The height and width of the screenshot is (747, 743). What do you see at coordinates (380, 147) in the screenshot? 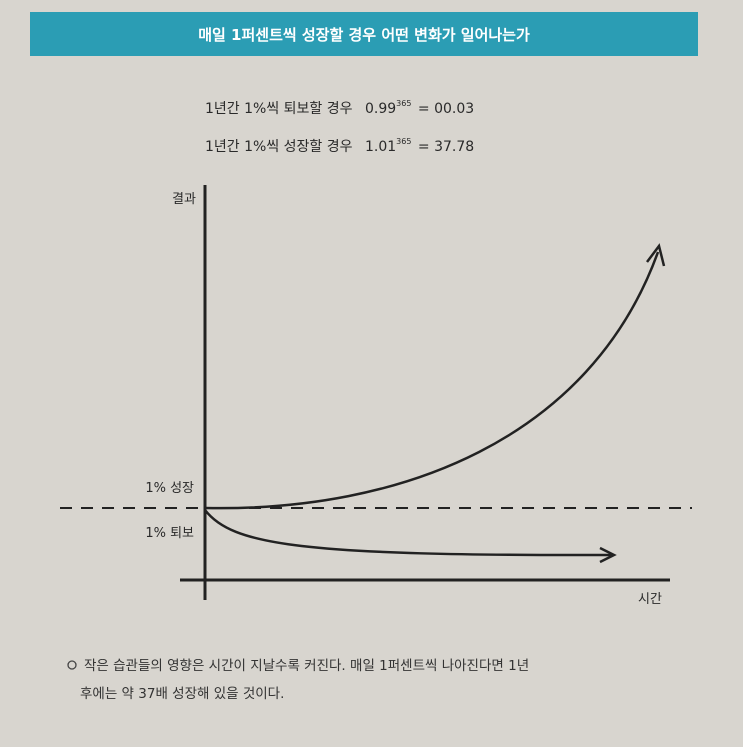
I see `formula-base: 1.01` at bounding box center [380, 147].